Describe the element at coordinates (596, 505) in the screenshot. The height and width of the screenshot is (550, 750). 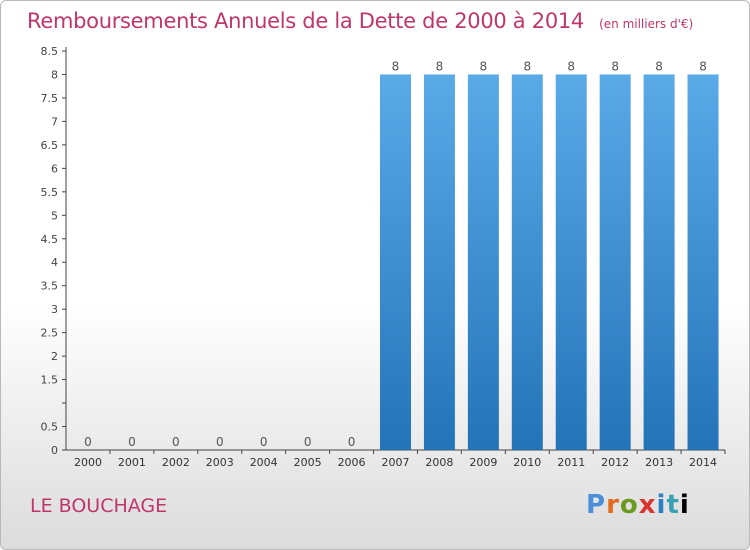
I see `logo-letter: P` at that location.